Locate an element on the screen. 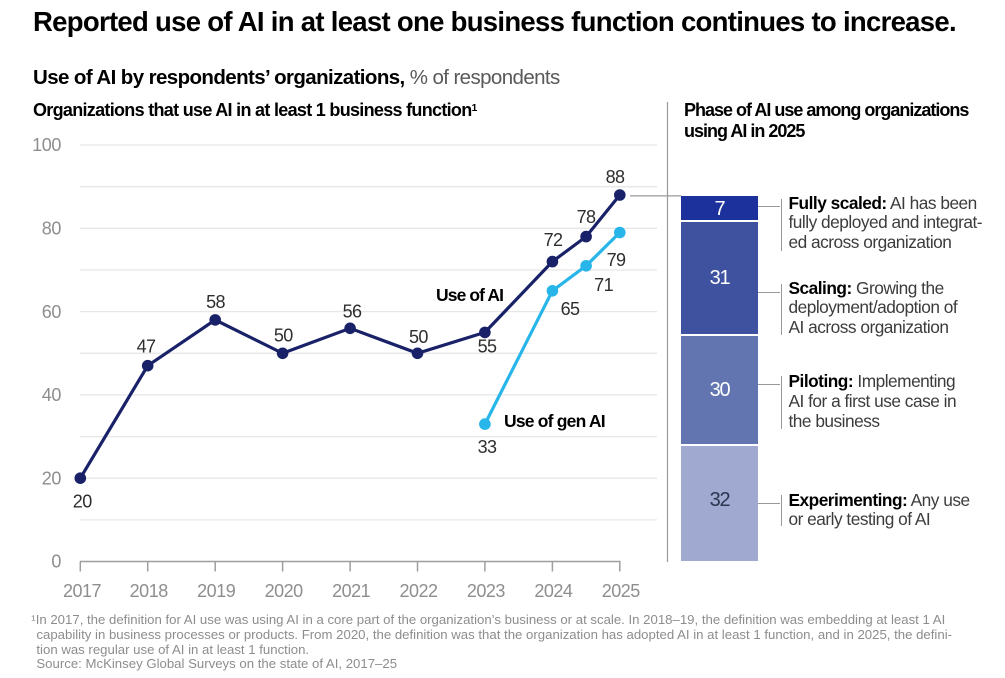 This screenshot has height=678, width=1005. svg-text: 55 is located at coordinates (487, 347).